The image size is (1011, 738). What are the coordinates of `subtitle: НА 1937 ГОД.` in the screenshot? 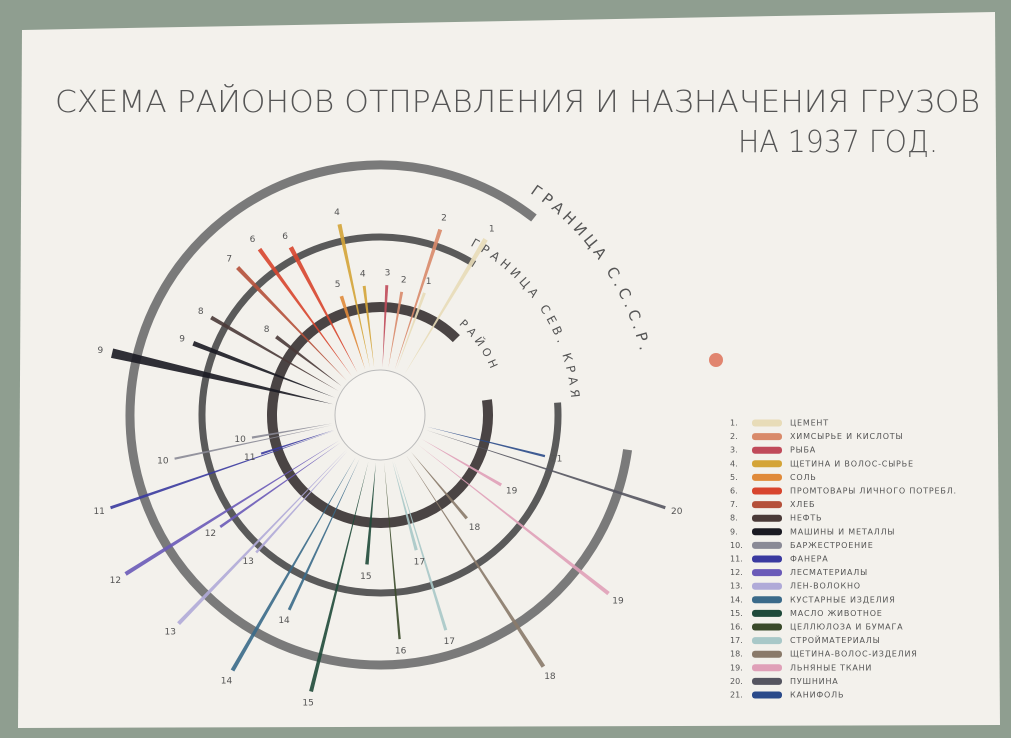 It's located at (838, 142).